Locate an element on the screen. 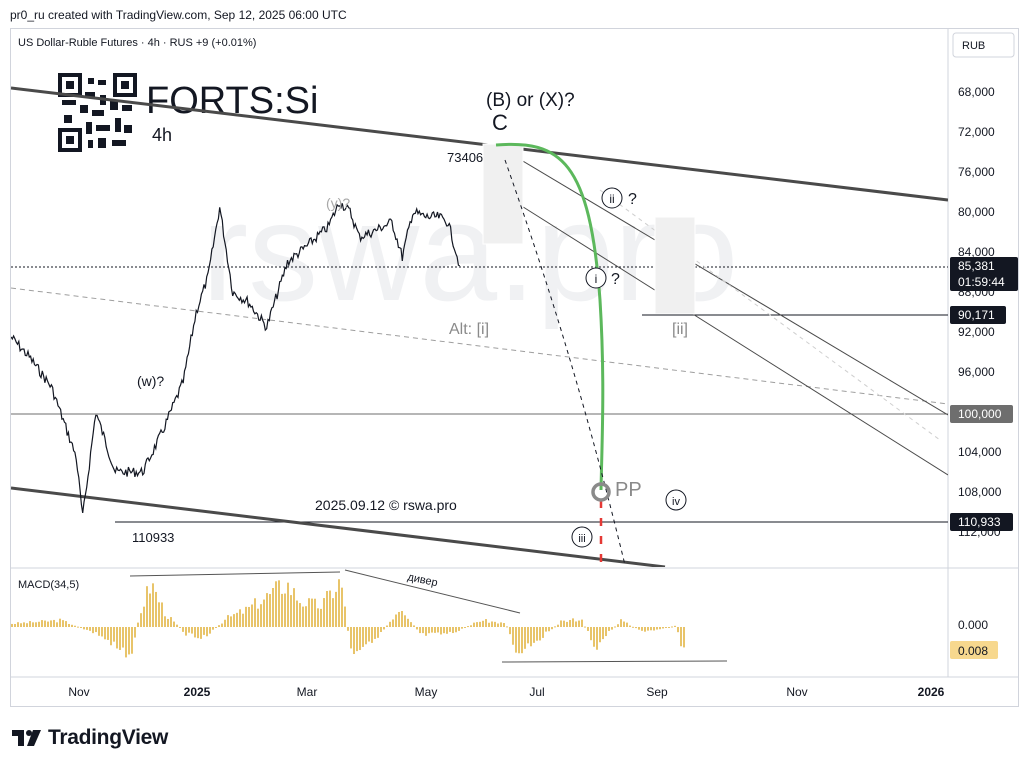 The width and height of the screenshot is (1029, 768). tradingview-brand: TradingView is located at coordinates (90, 738).